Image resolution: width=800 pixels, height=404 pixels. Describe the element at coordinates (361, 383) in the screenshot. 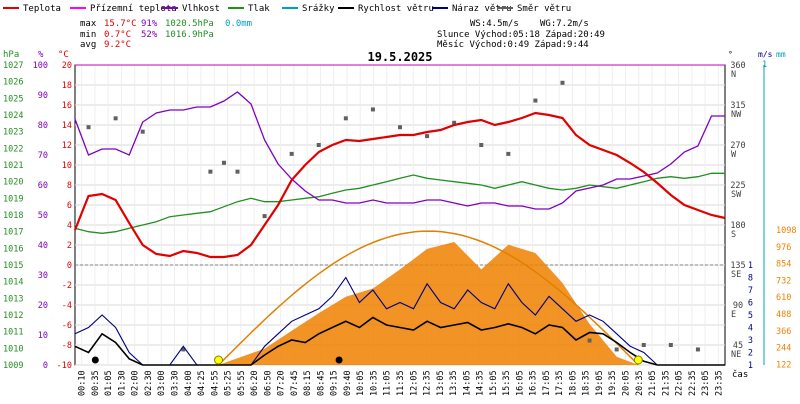

I see `x-tick-label: 10:05` at that location.